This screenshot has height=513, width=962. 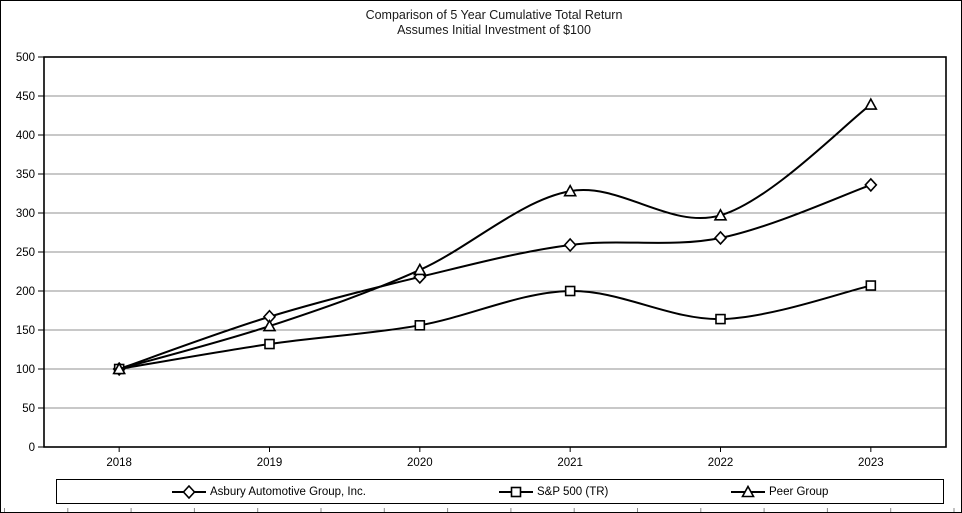 I want to click on square-marker-icon, so click(x=516, y=492).